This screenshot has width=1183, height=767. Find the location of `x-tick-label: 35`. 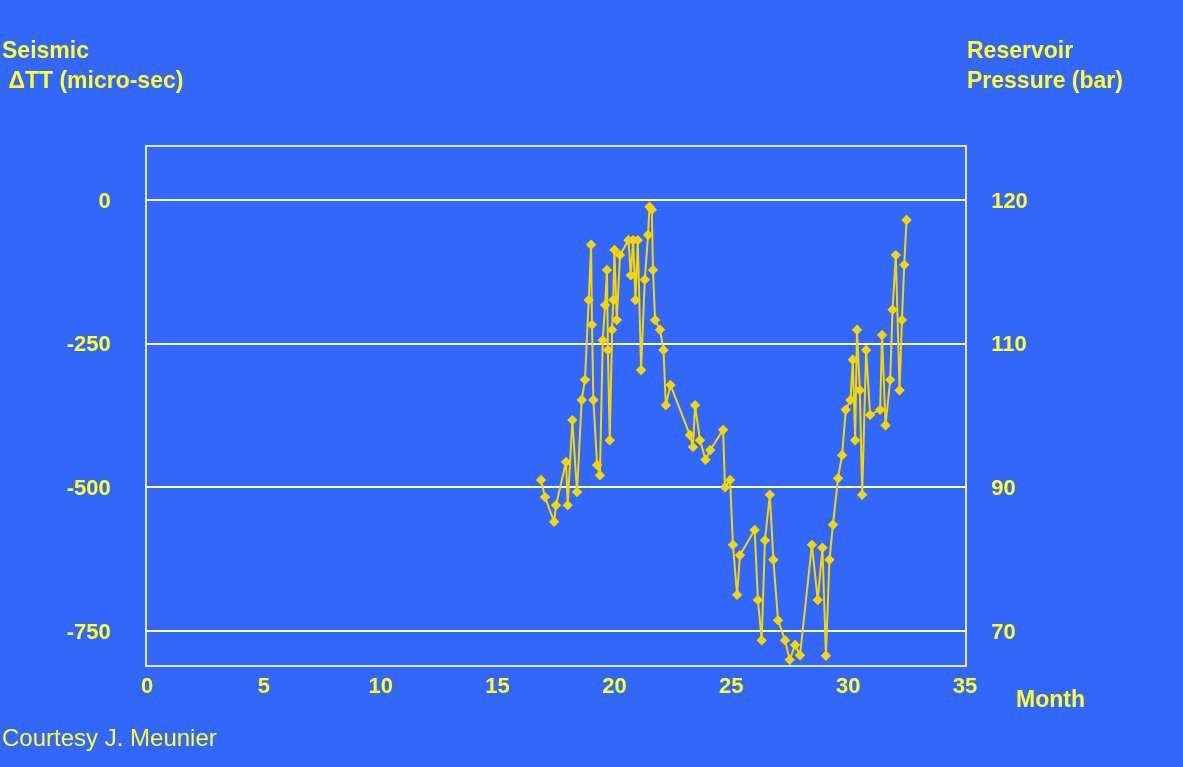

x-tick-label: 35 is located at coordinates (965, 686).